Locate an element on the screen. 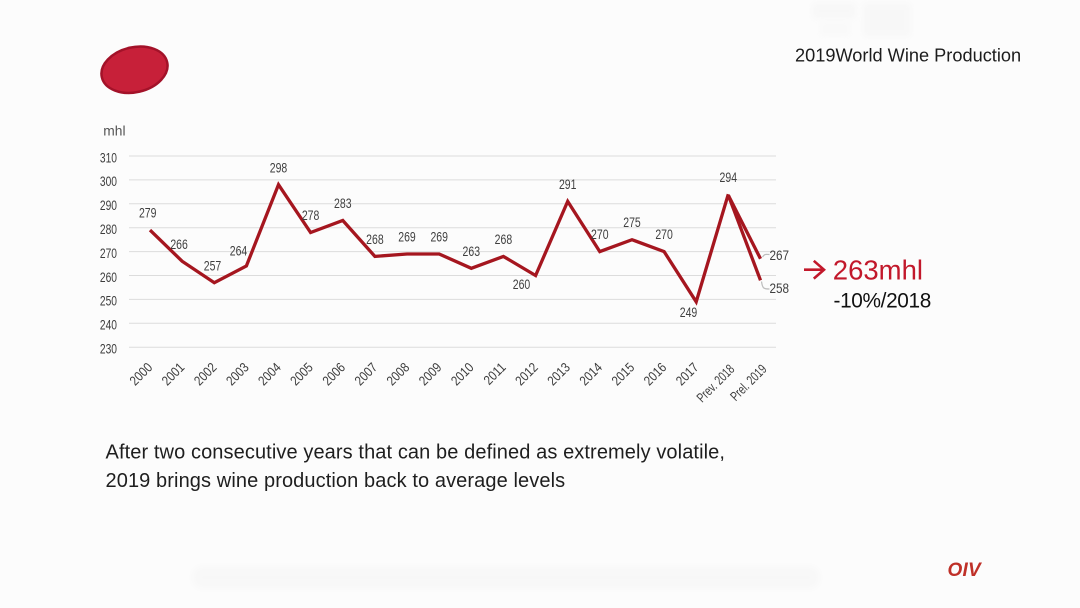 The width and height of the screenshot is (1080, 608). svg-text: 2008 is located at coordinates (398, 374).